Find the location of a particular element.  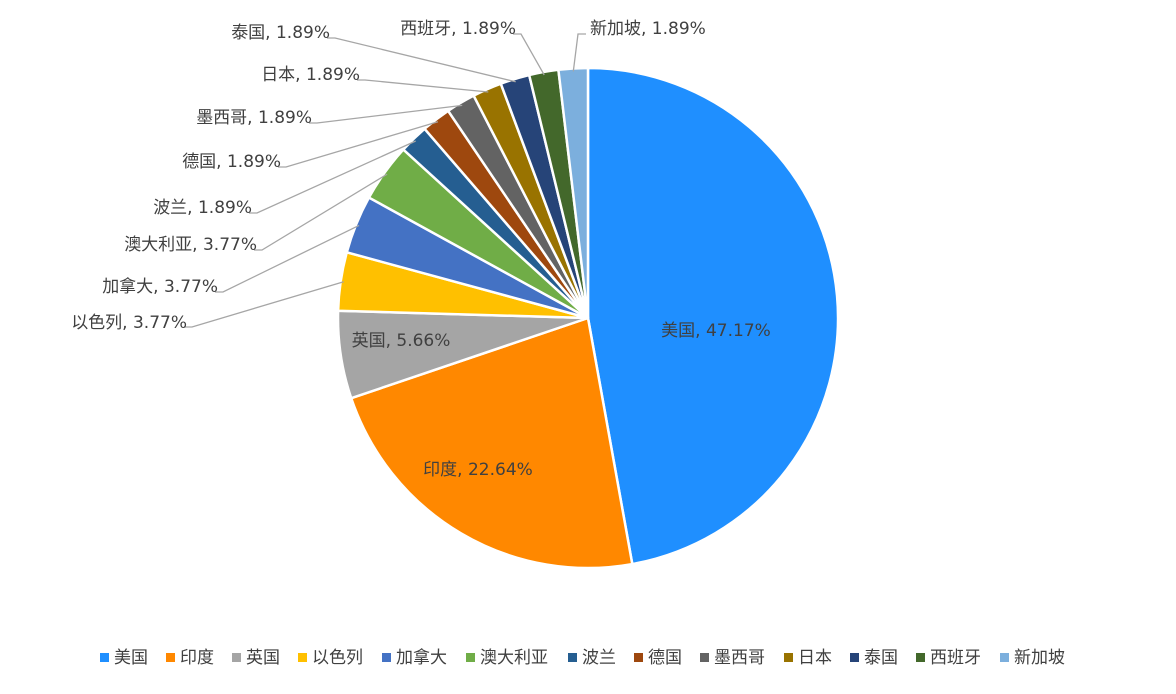

legend-label-3: 英国 is located at coordinates (263, 658).